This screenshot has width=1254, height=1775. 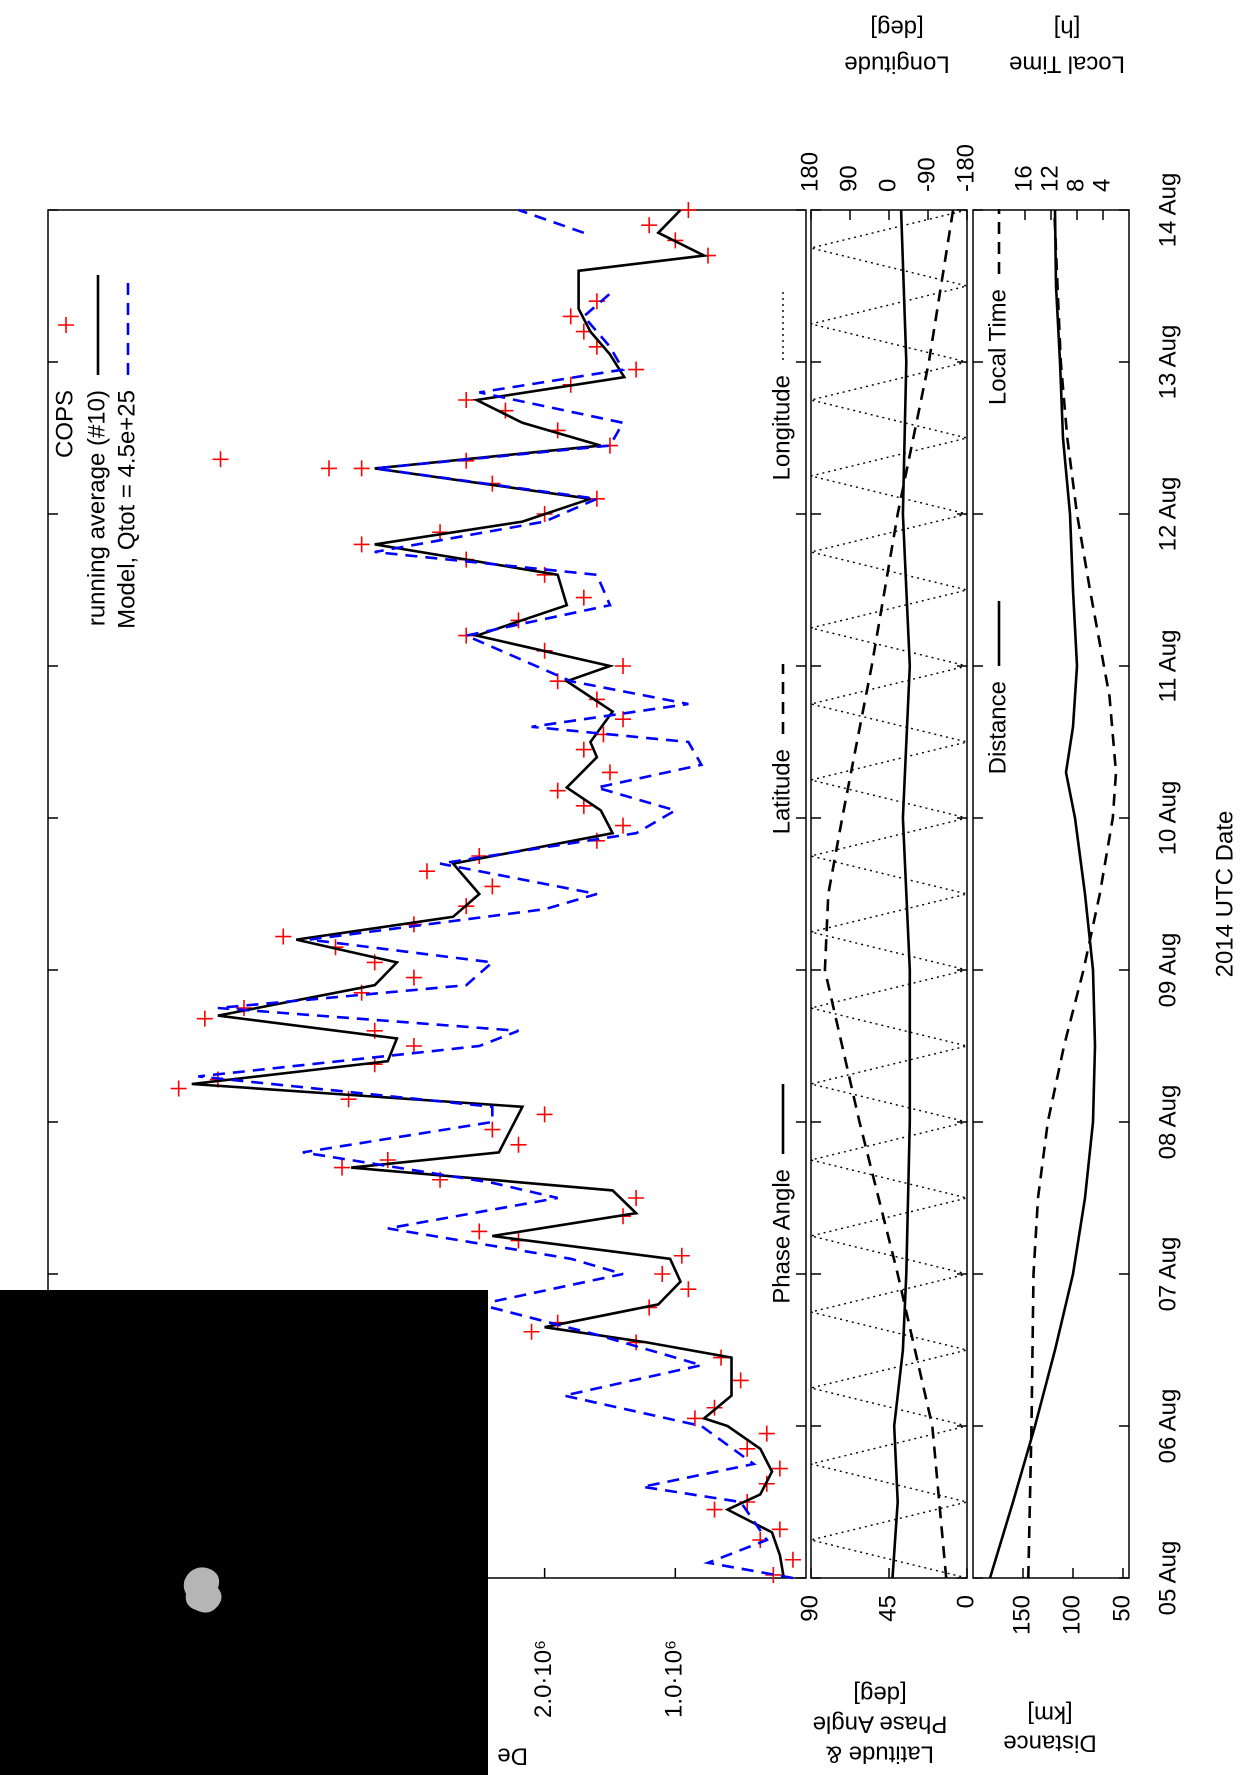 What do you see at coordinates (66, 325) in the screenshot?
I see `legend-marker` at bounding box center [66, 325].